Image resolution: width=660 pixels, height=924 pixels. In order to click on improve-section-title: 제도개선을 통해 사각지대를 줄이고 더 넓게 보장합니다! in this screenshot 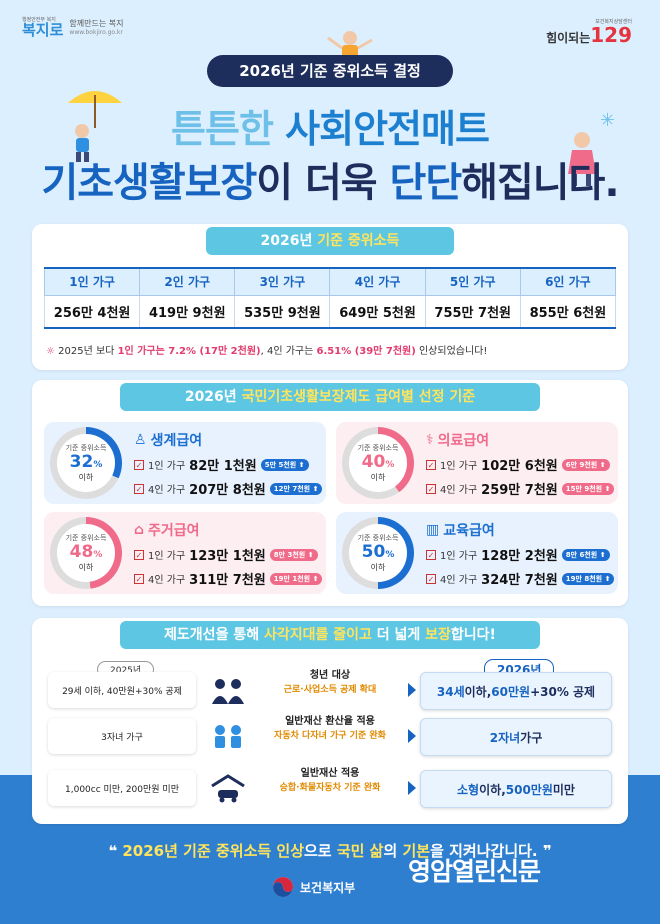, I will do `click(330, 635)`.